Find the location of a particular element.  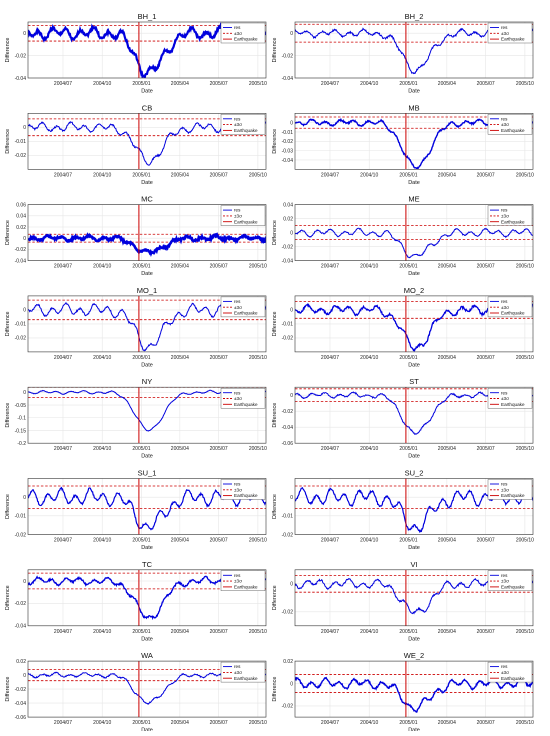

y-tick-label: -0.05 is located at coordinates (21, 406).